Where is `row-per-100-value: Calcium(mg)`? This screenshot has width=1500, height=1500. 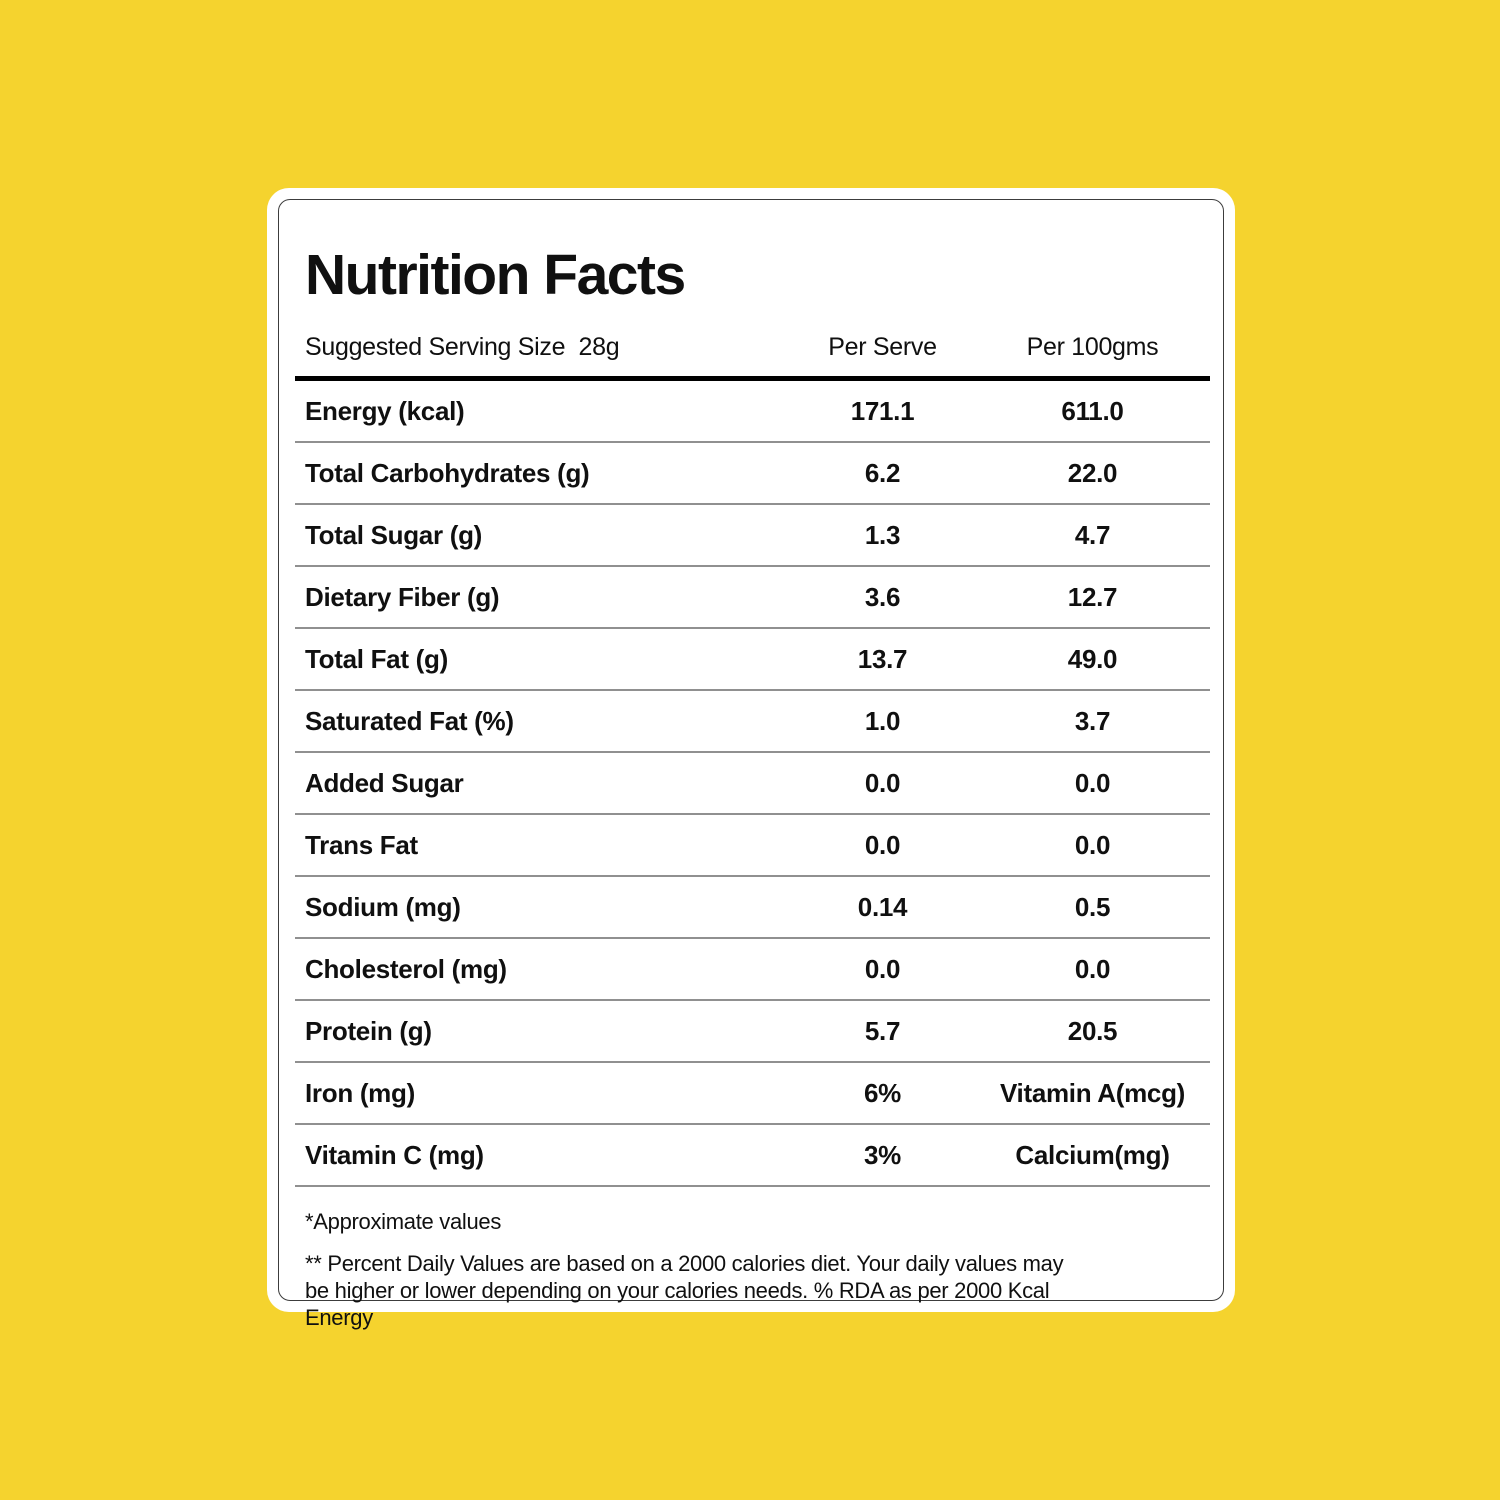 row-per-100-value: Calcium(mg) is located at coordinates (1092, 1155).